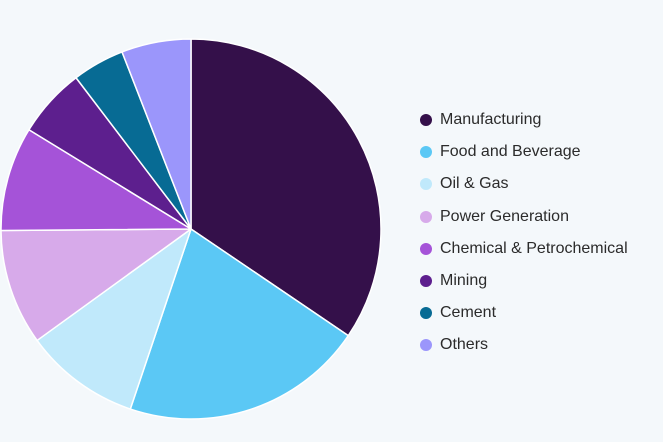 This screenshot has width=663, height=442. Describe the element at coordinates (464, 281) in the screenshot. I see `legend-label: Mining` at that location.